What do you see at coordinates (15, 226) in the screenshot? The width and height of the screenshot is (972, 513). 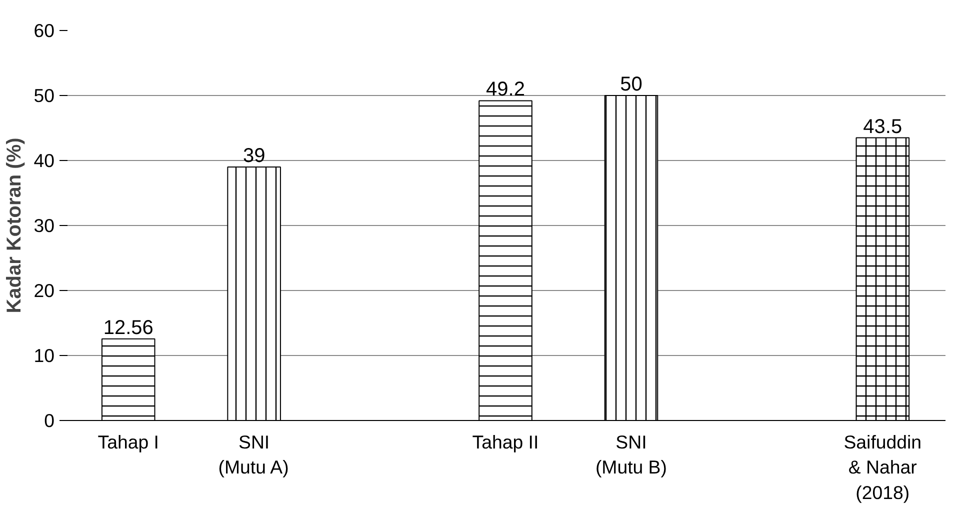 I see `y-axis-title: Kadar Kotoran (%)` at bounding box center [15, 226].